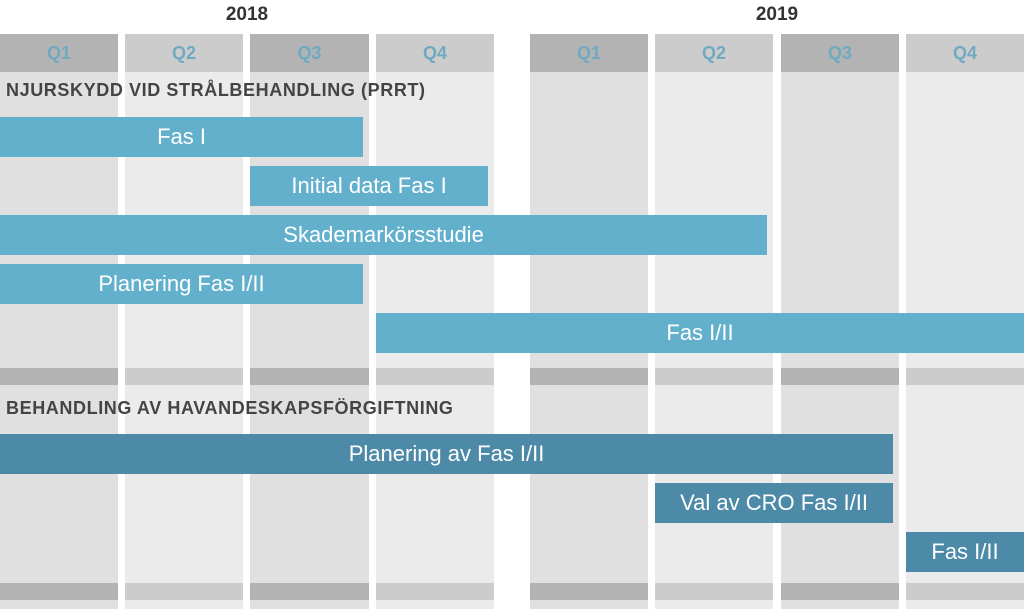 The image size is (1024, 609). Describe the element at coordinates (774, 503) in the screenshot. I see `task-bar: Val av CRO Fas I/II` at that location.